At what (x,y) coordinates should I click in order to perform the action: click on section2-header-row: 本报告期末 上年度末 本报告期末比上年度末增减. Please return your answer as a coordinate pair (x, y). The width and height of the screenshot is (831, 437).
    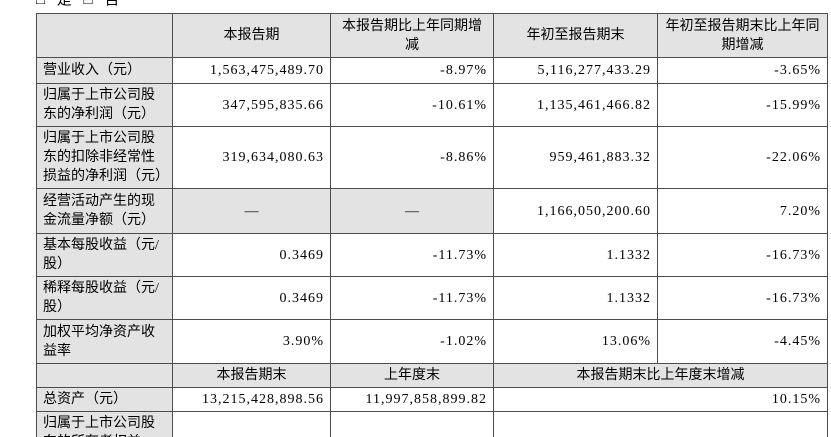
    Looking at the image, I should click on (432, 375).